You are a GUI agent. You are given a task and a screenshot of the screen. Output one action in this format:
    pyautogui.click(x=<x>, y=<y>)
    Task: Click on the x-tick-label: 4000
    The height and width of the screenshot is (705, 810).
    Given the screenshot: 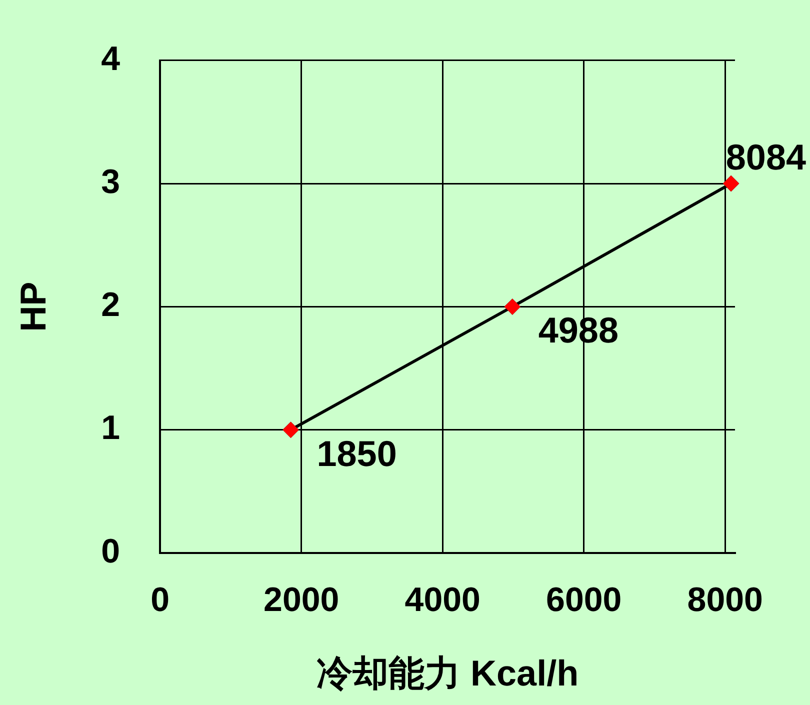 What is the action you would take?
    pyautogui.click(x=442, y=599)
    